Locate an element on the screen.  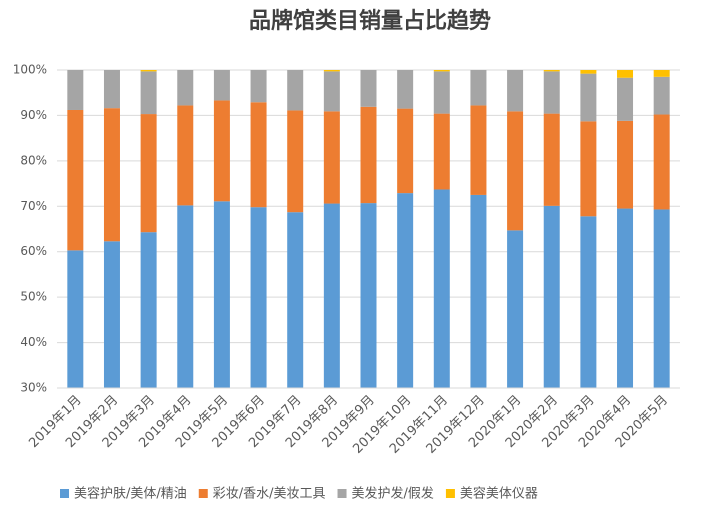
y-tick-label: 40% is located at coordinates (33, 342).